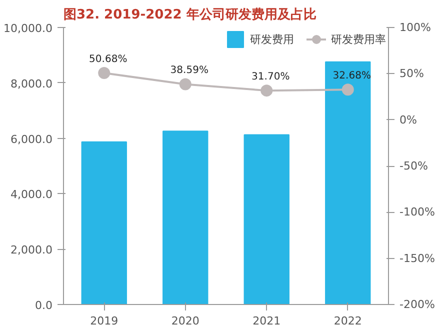  What do you see at coordinates (104, 320) in the screenshot?
I see `x-tick-label: 2019` at bounding box center [104, 320].